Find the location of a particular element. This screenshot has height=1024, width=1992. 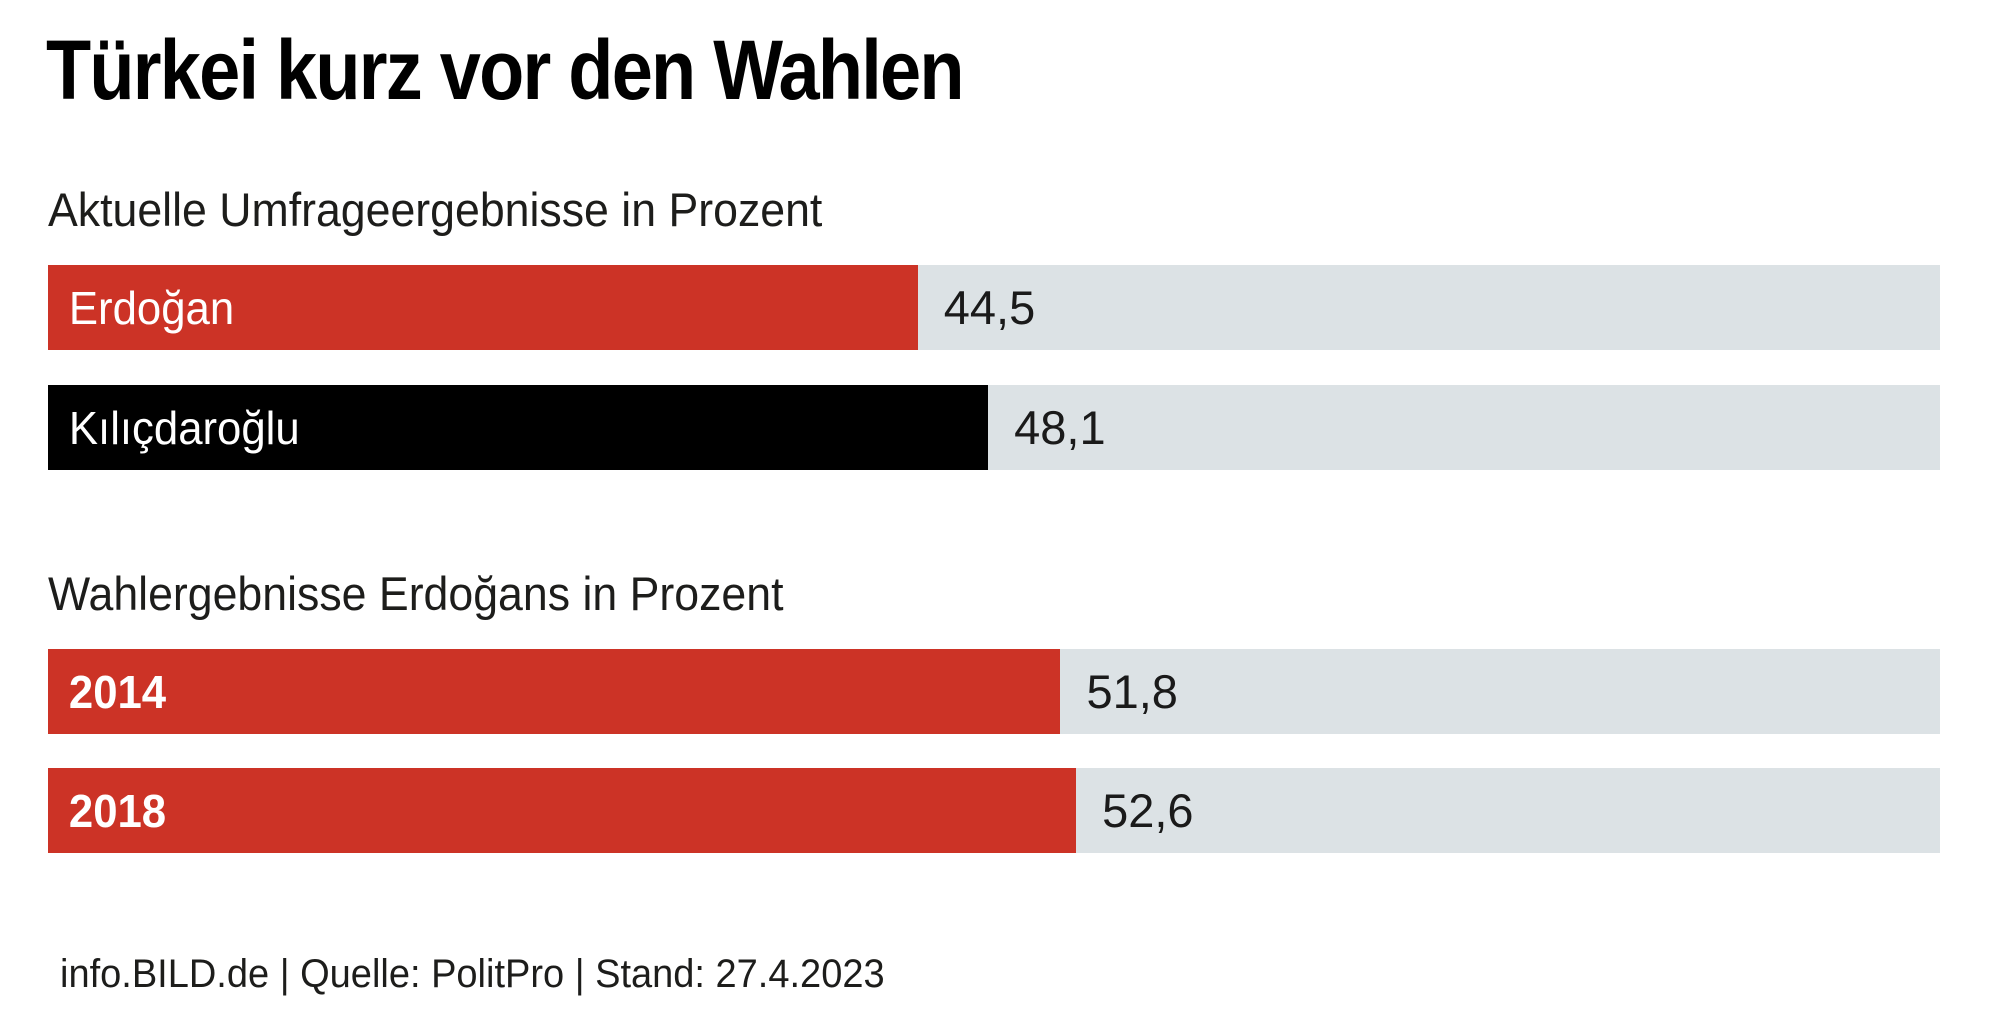

bar-fill-2018: 2018 is located at coordinates (562, 810).